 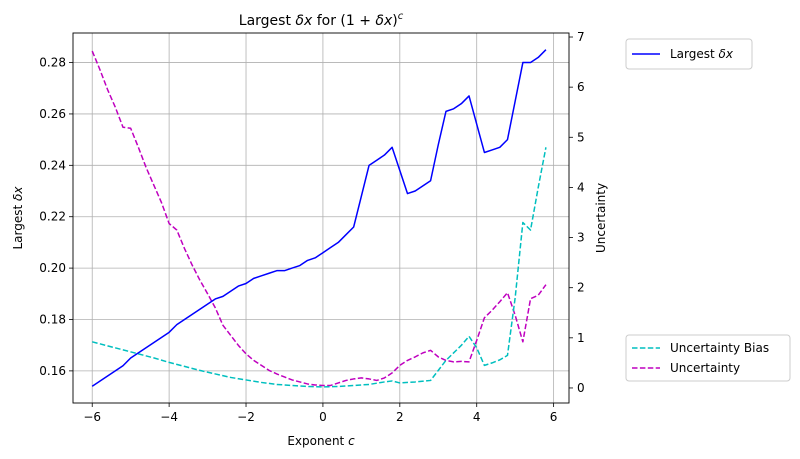 I want to click on legend-bias-label: Uncertainty Bias, so click(x=719, y=348).